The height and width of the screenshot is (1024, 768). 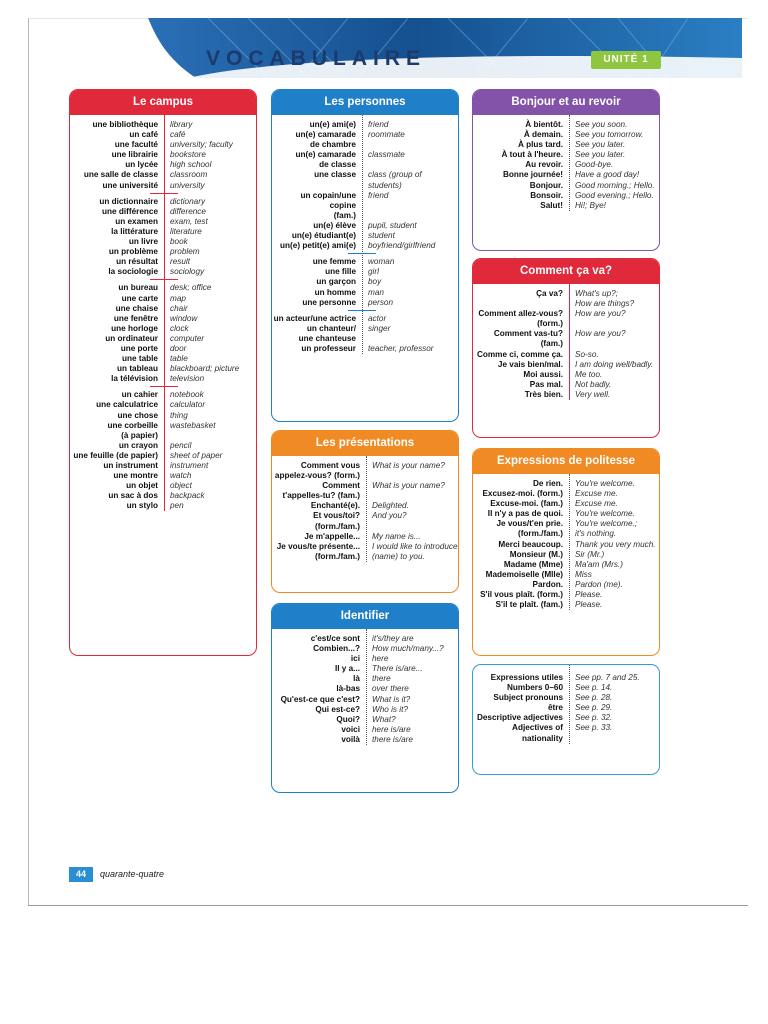 What do you see at coordinates (179, 242) in the screenshot?
I see `vocab-translation: book` at bounding box center [179, 242].